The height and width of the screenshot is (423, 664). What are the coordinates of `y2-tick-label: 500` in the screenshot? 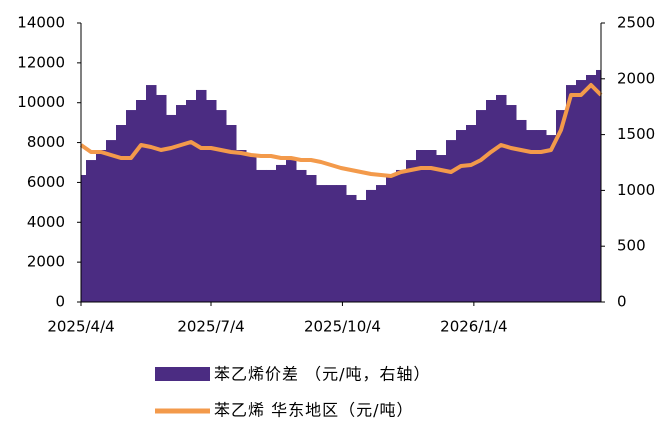 It's located at (631, 246).